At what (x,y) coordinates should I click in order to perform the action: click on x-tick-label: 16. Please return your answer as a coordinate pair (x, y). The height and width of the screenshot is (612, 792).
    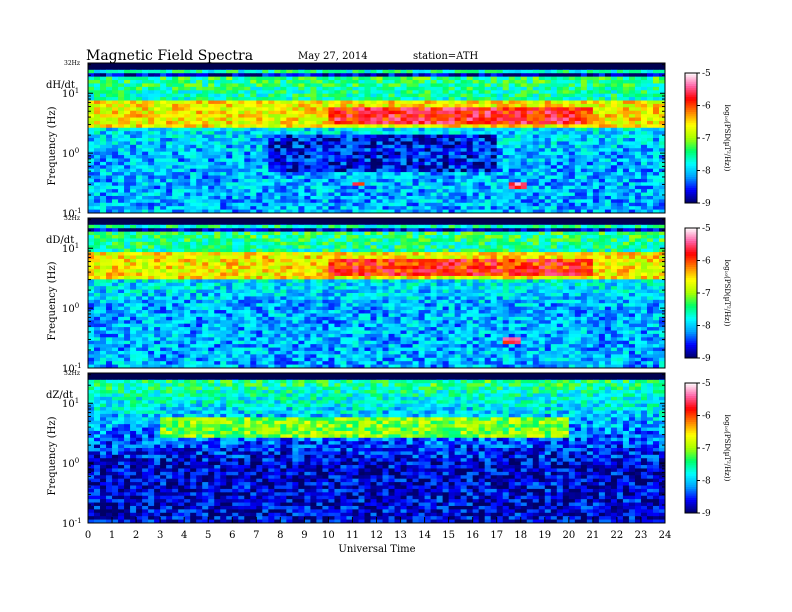
    Looking at the image, I should click on (472, 535).